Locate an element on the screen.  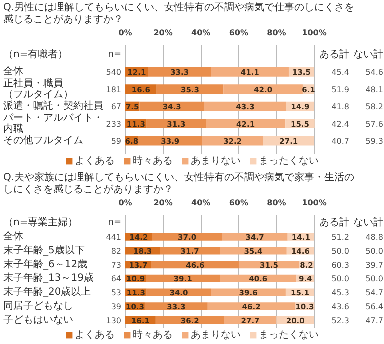
text: 41.8 is located at coordinates (341, 107).